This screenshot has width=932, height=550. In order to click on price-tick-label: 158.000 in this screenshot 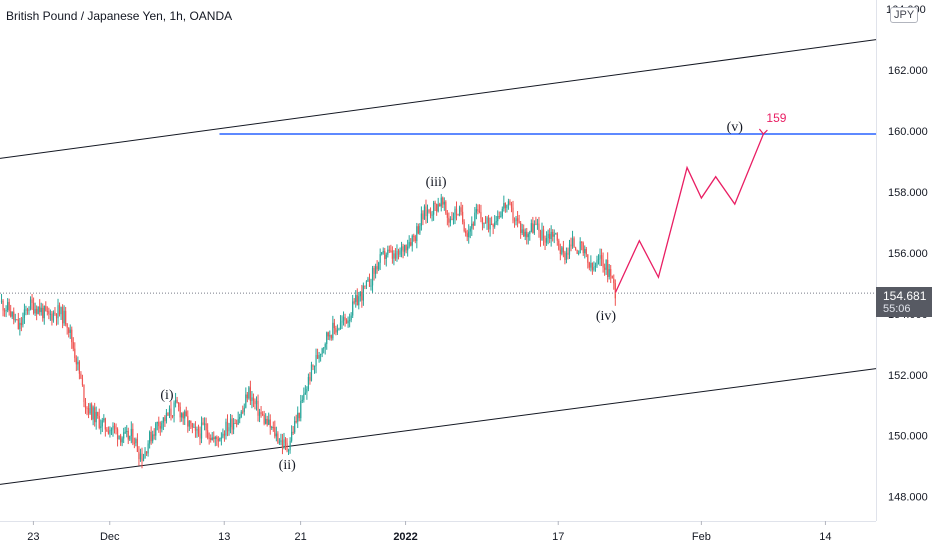, I will do `click(908, 193)`.